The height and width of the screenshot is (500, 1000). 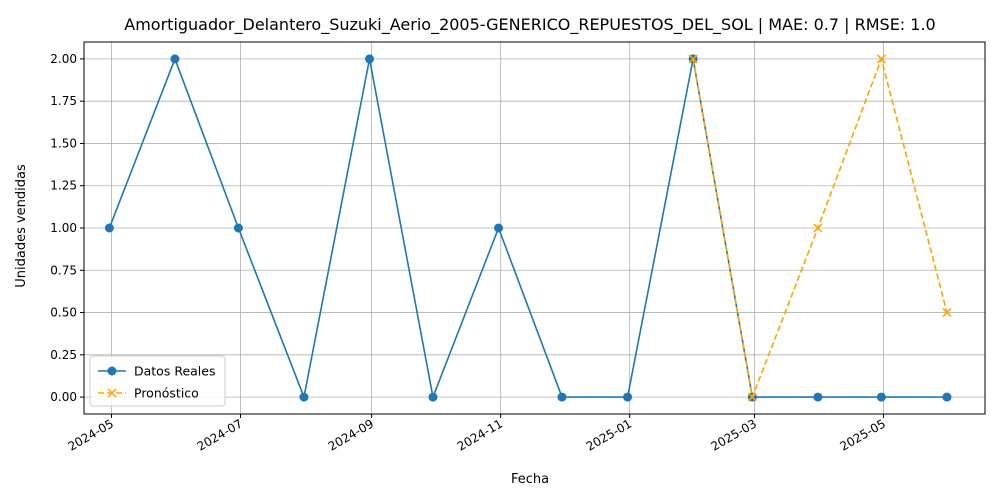 I want to click on y-tick-label: 0.75, so click(x=63, y=270).